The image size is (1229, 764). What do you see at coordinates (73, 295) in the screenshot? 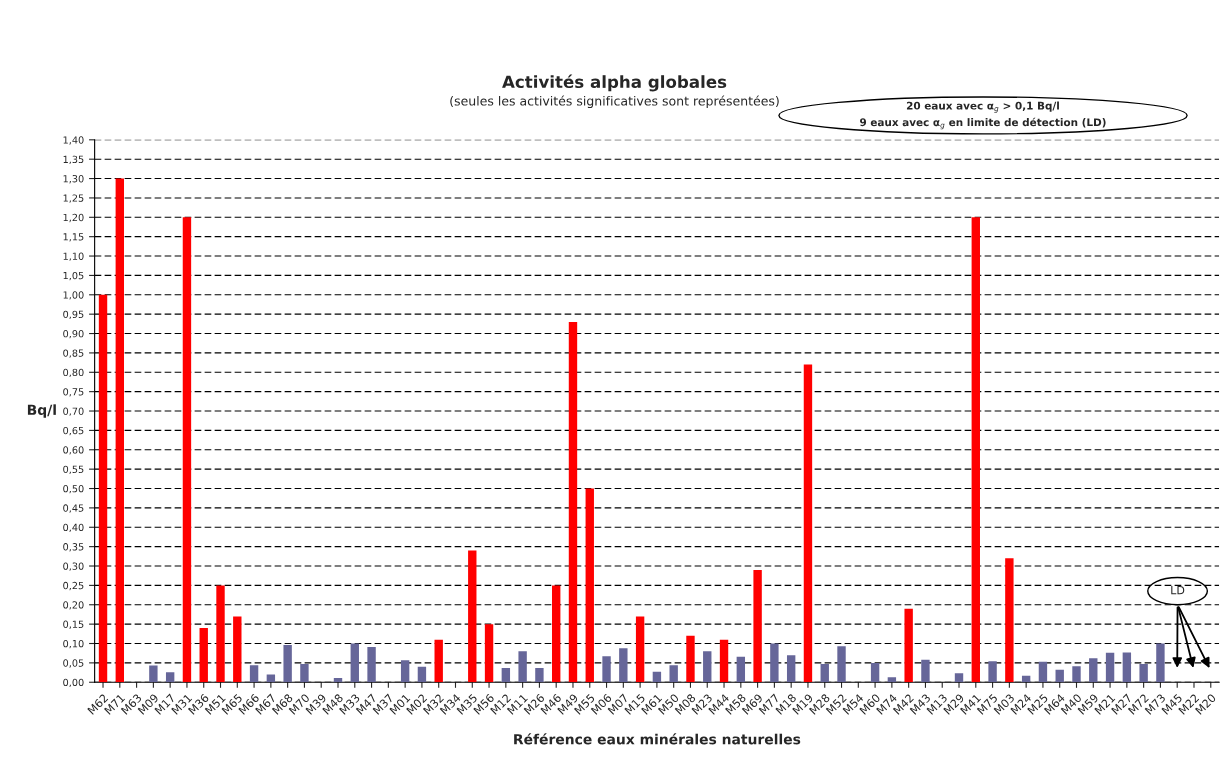
I see `y-tick-label: 1,00` at bounding box center [73, 295].